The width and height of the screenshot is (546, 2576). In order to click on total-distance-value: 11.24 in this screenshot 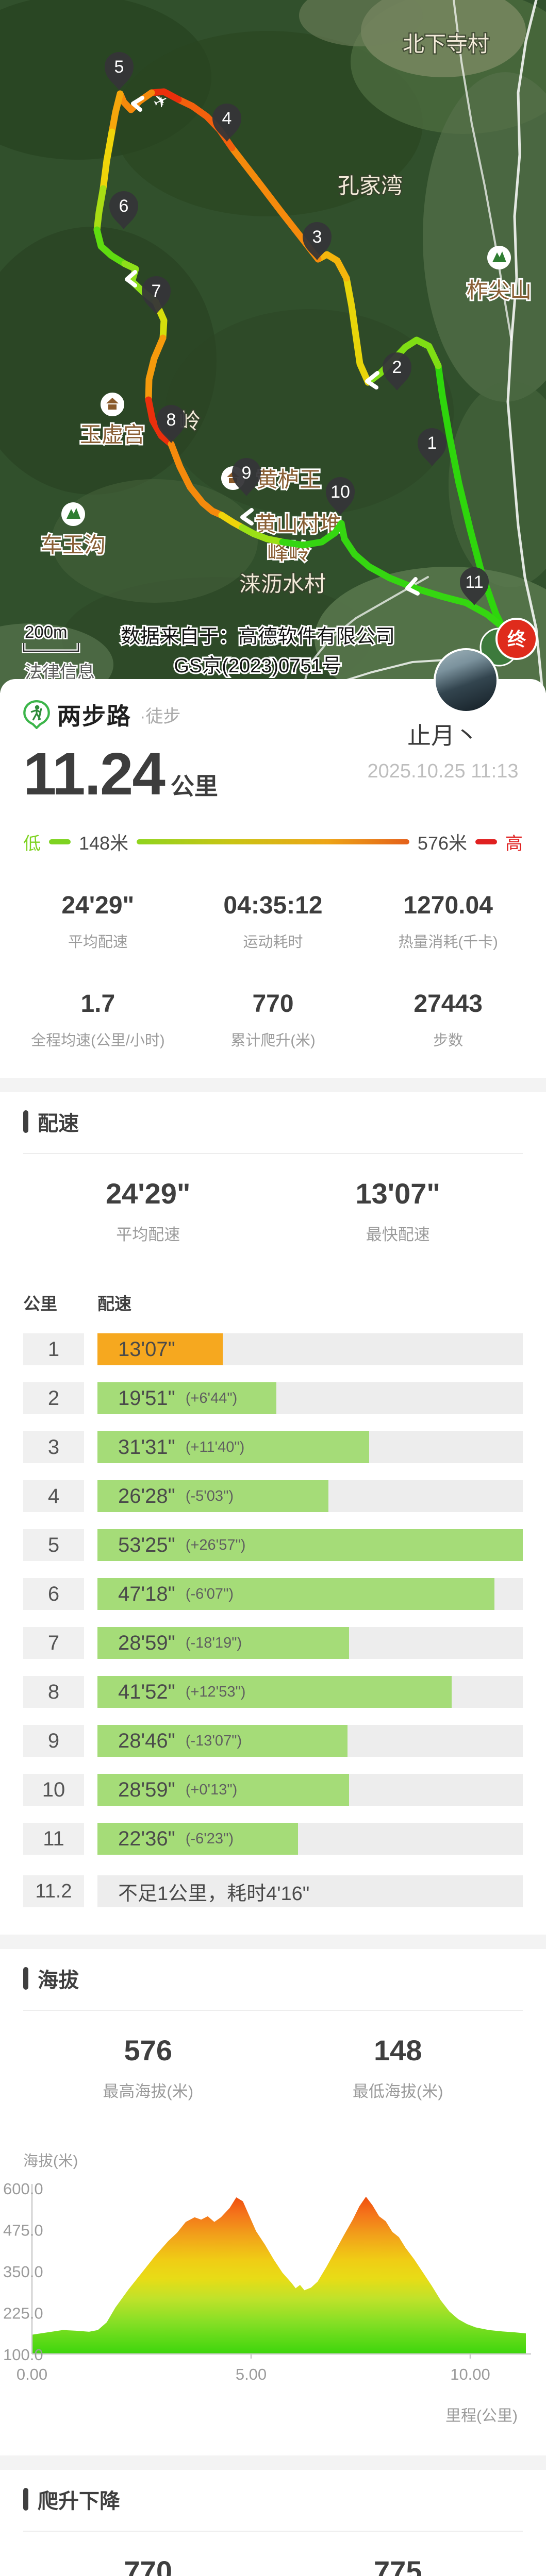, I will do `click(94, 773)`.